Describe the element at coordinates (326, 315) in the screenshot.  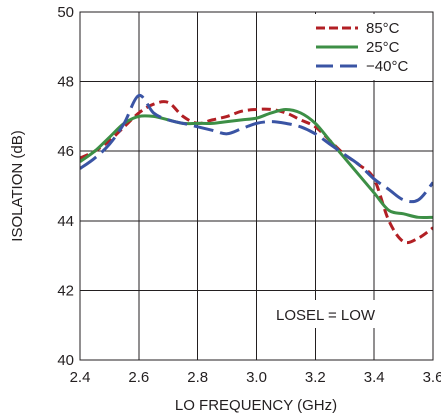
I see `losel-annotation: LOSEL = LOW` at that location.